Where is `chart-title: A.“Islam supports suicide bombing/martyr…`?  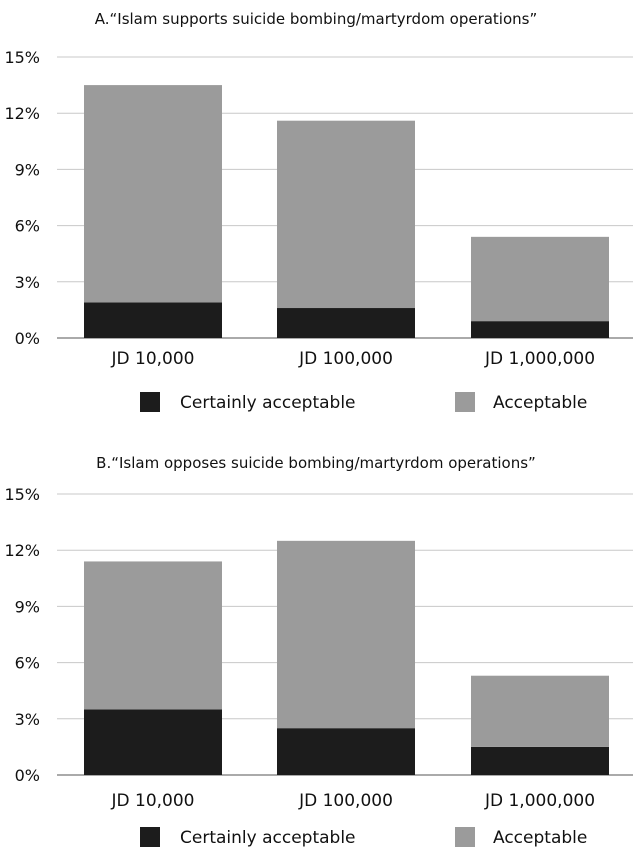 chart-title: A.“Islam supports suicide bombing/martyr… is located at coordinates (316, 19).